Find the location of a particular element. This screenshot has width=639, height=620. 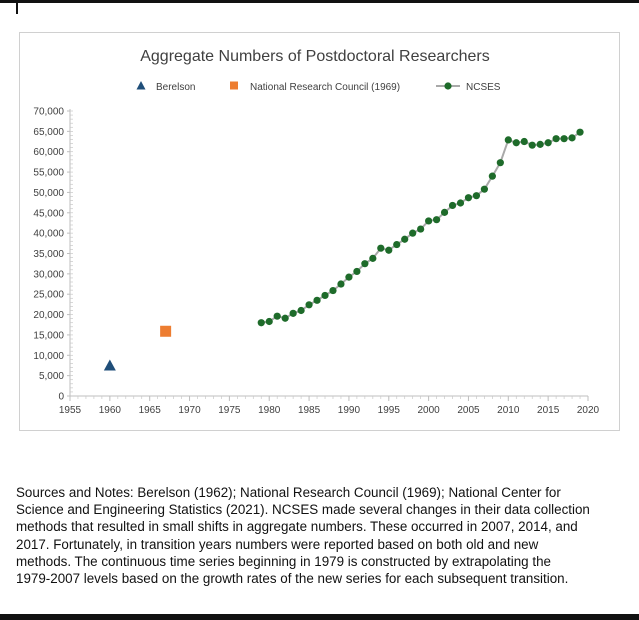

y-tick-label: 50,000 is located at coordinates (48, 193).